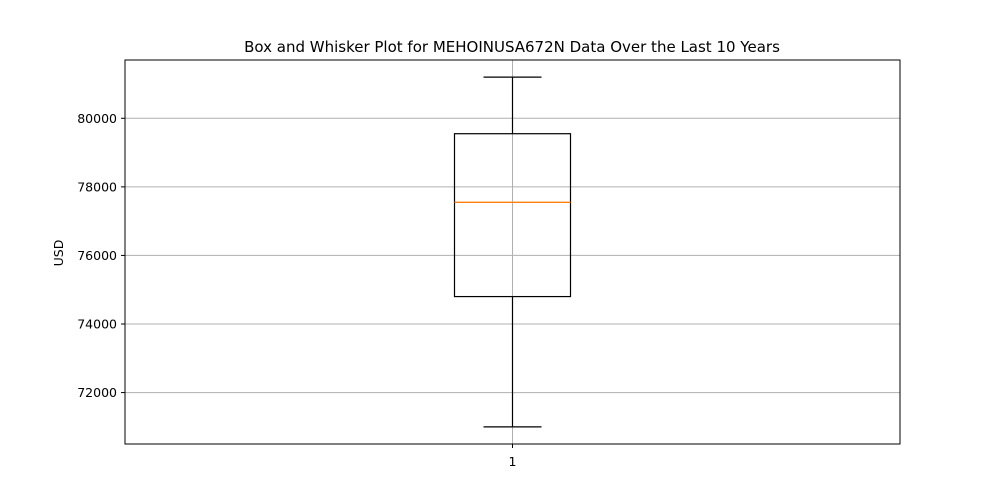 The width and height of the screenshot is (1000, 500). I want to click on y-tick-label: 80000, so click(97, 118).